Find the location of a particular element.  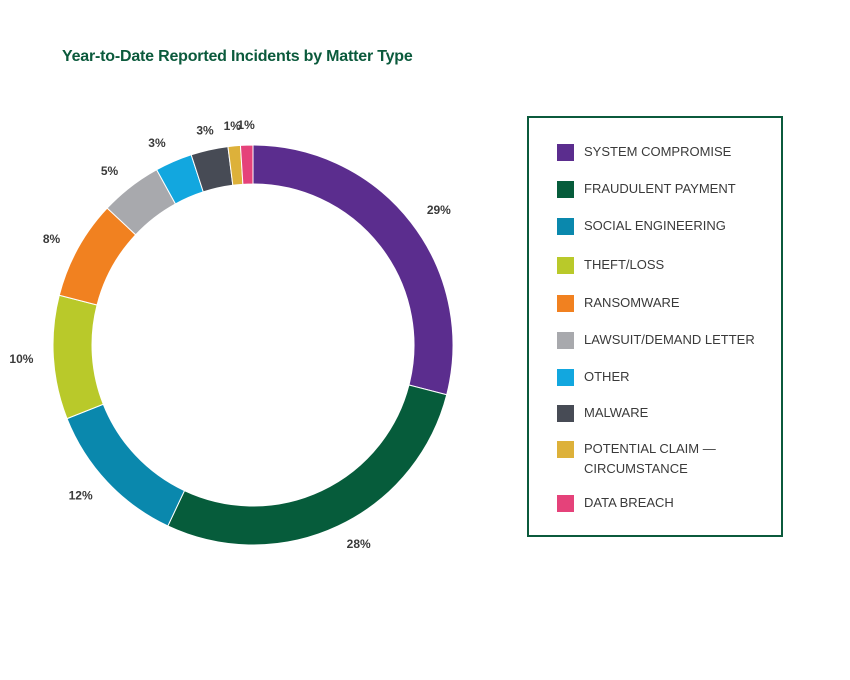

slice-label: 28% is located at coordinates (359, 544).